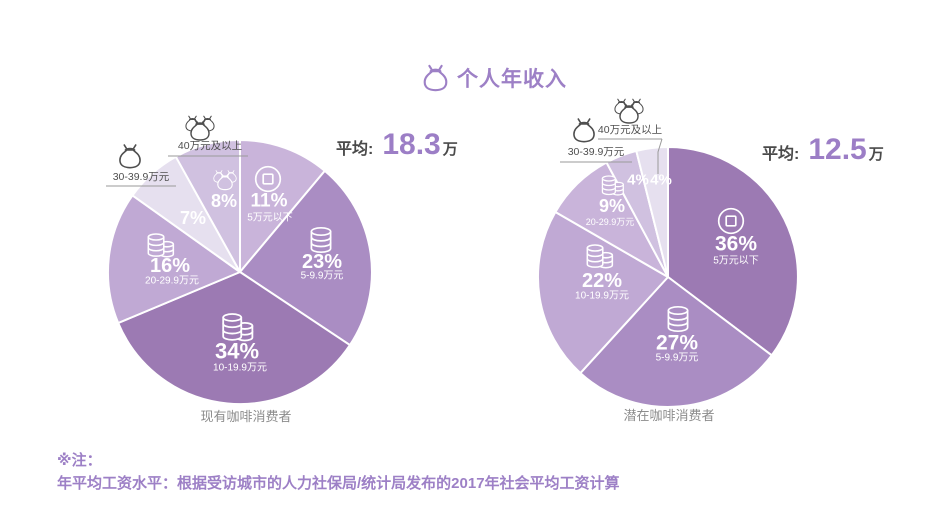 This screenshot has width=928, height=517. Describe the element at coordinates (411, 144) in the screenshot. I see `average-value: 18.3` at that location.